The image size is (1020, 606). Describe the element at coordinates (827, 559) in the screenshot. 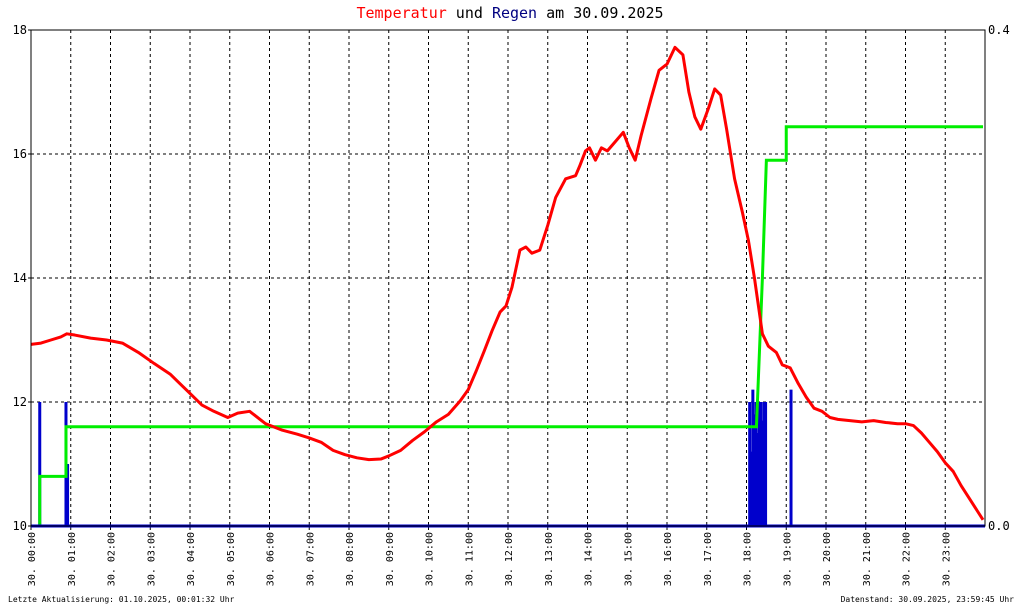

I see `x-tick-label: 30. 20:00` at that location.